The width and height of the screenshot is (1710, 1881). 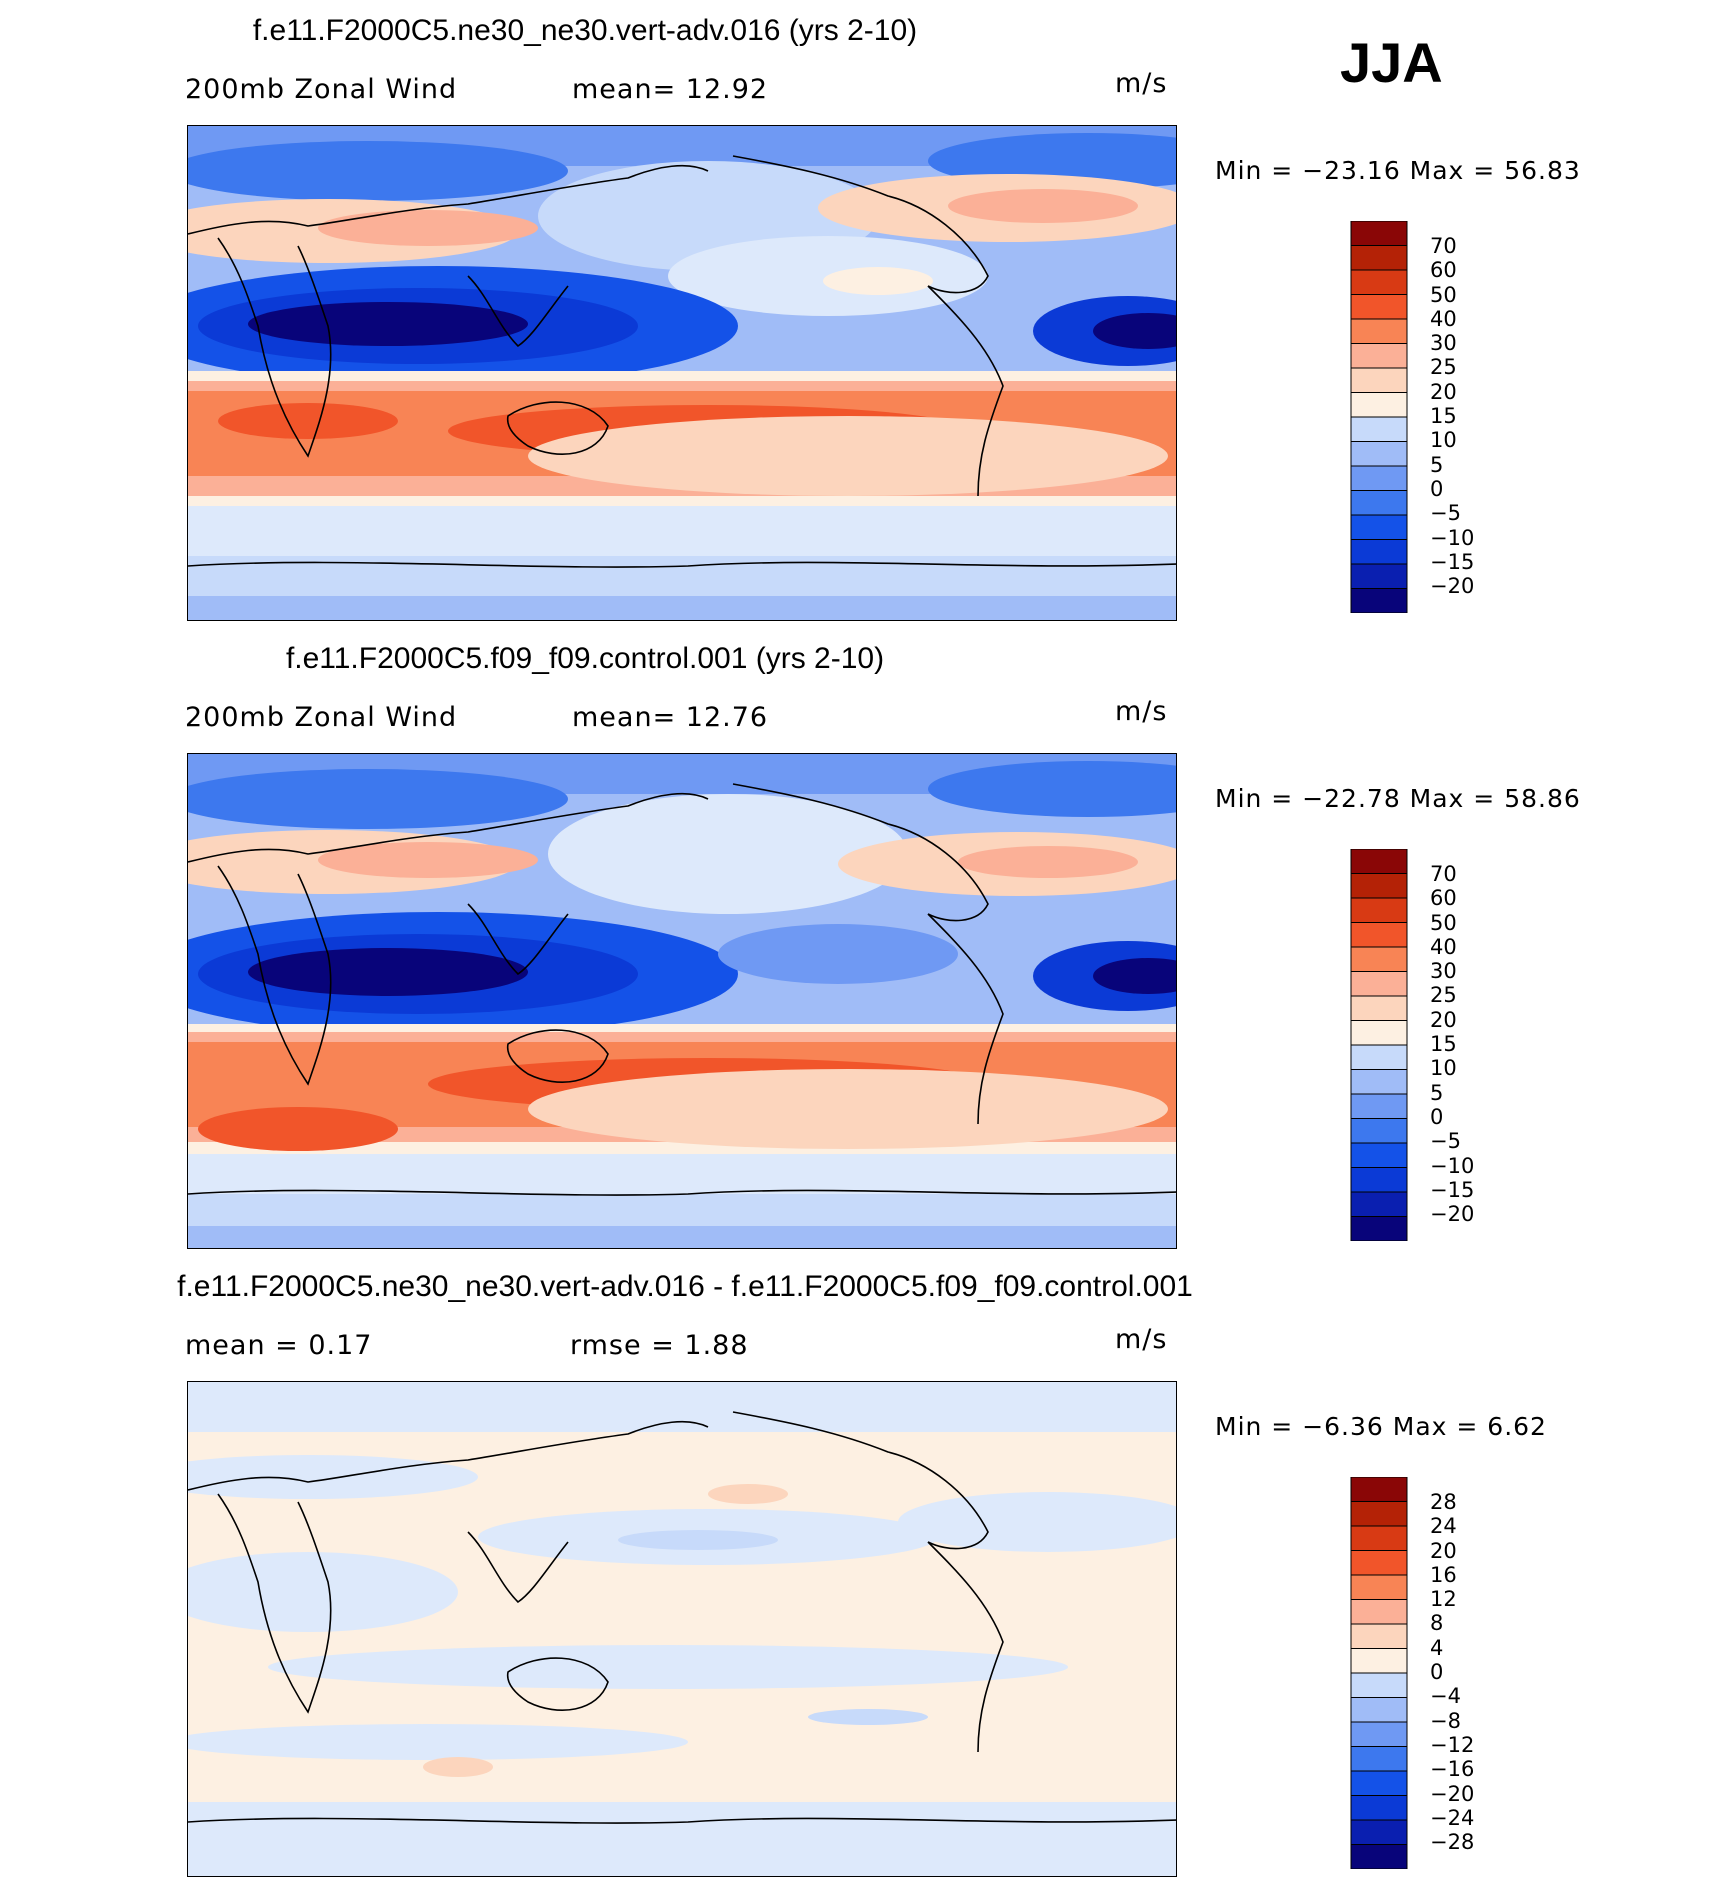 I want to click on panel-2-colorbar-boxes, so click(x=1379, y=1045).